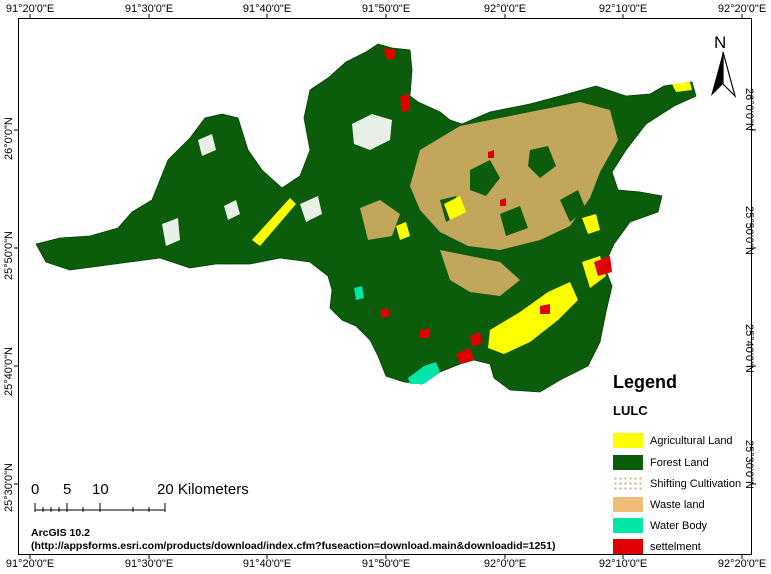 The height and width of the screenshot is (574, 771). Describe the element at coordinates (100, 489) in the screenshot. I see `scale-label-10: 10` at that location.